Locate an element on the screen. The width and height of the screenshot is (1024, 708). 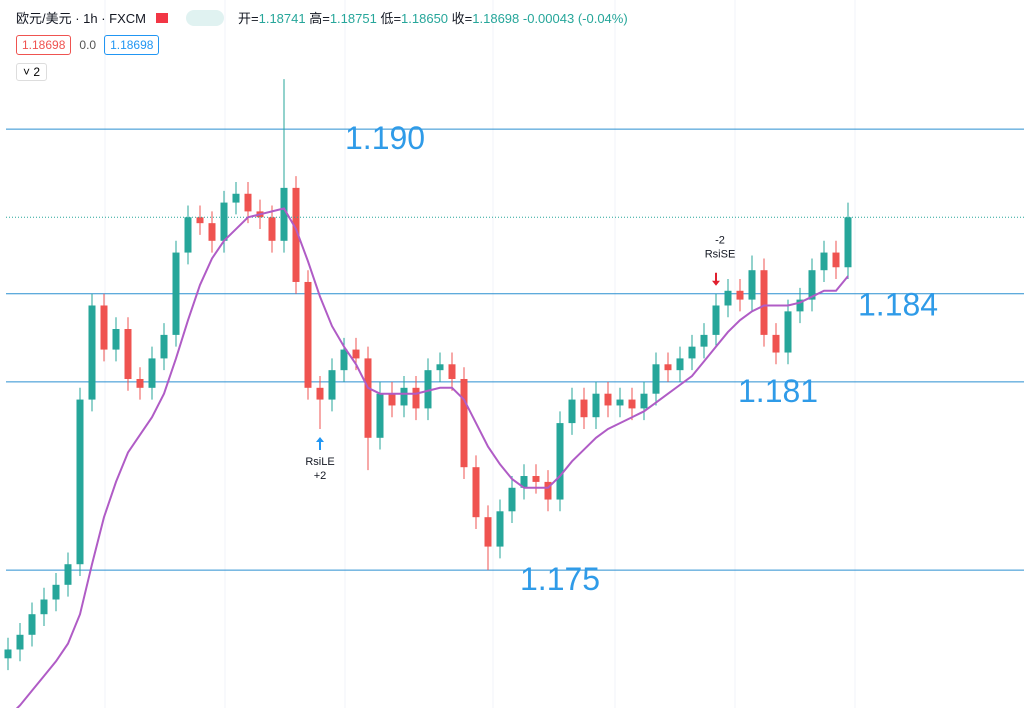
value: 1.18741 is located at coordinates (282, 18).